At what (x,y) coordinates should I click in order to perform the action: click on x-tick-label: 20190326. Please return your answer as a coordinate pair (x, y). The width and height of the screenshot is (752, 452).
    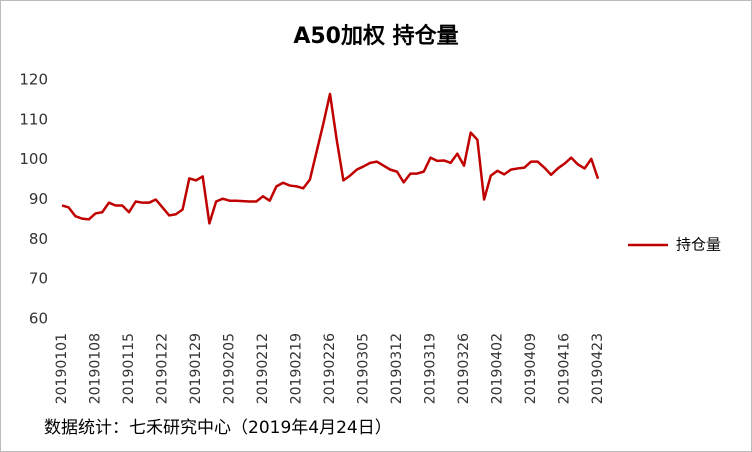
    Looking at the image, I should click on (464, 368).